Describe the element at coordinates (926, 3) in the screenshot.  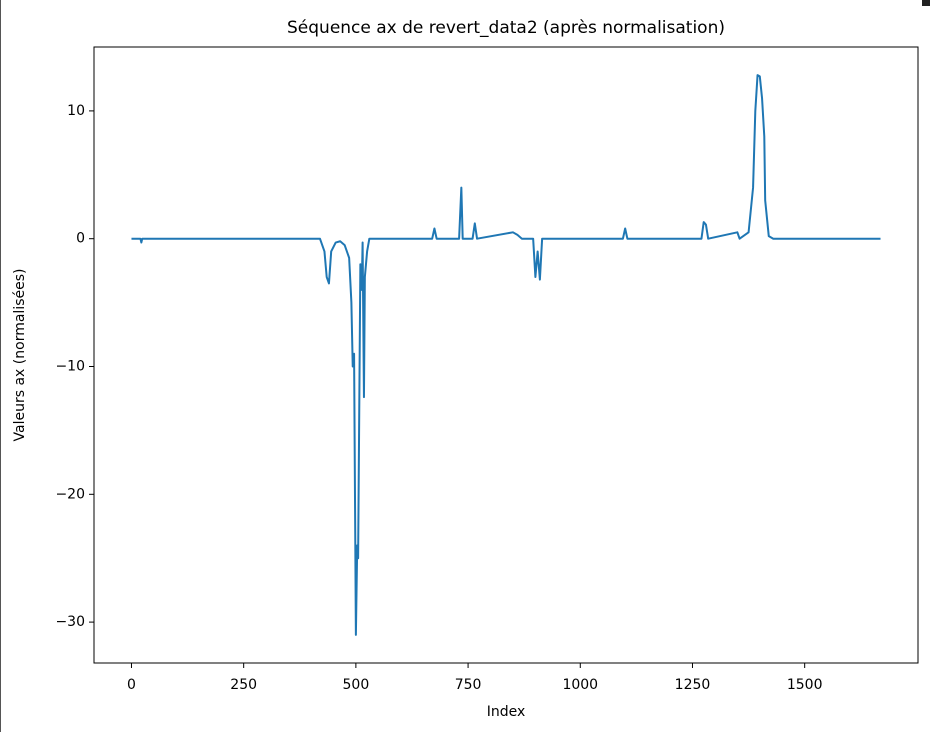
I see `corner-mark` at that location.